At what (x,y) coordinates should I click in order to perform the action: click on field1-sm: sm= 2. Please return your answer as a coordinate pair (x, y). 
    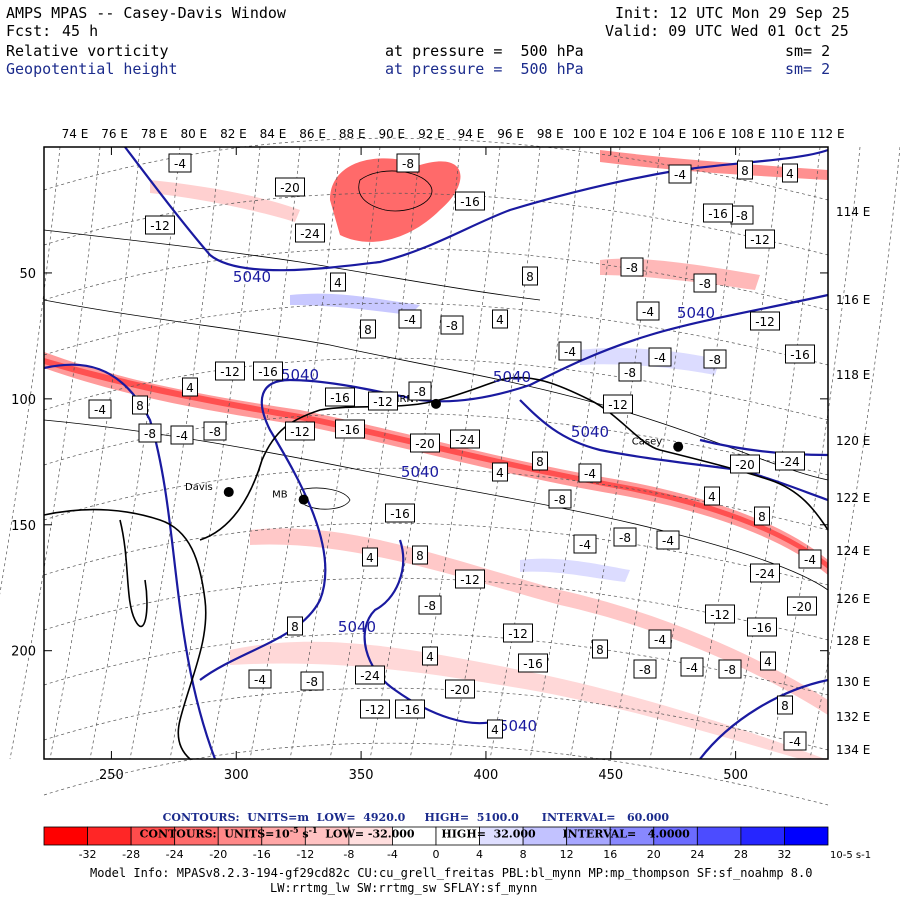
    Looking at the image, I should click on (808, 51).